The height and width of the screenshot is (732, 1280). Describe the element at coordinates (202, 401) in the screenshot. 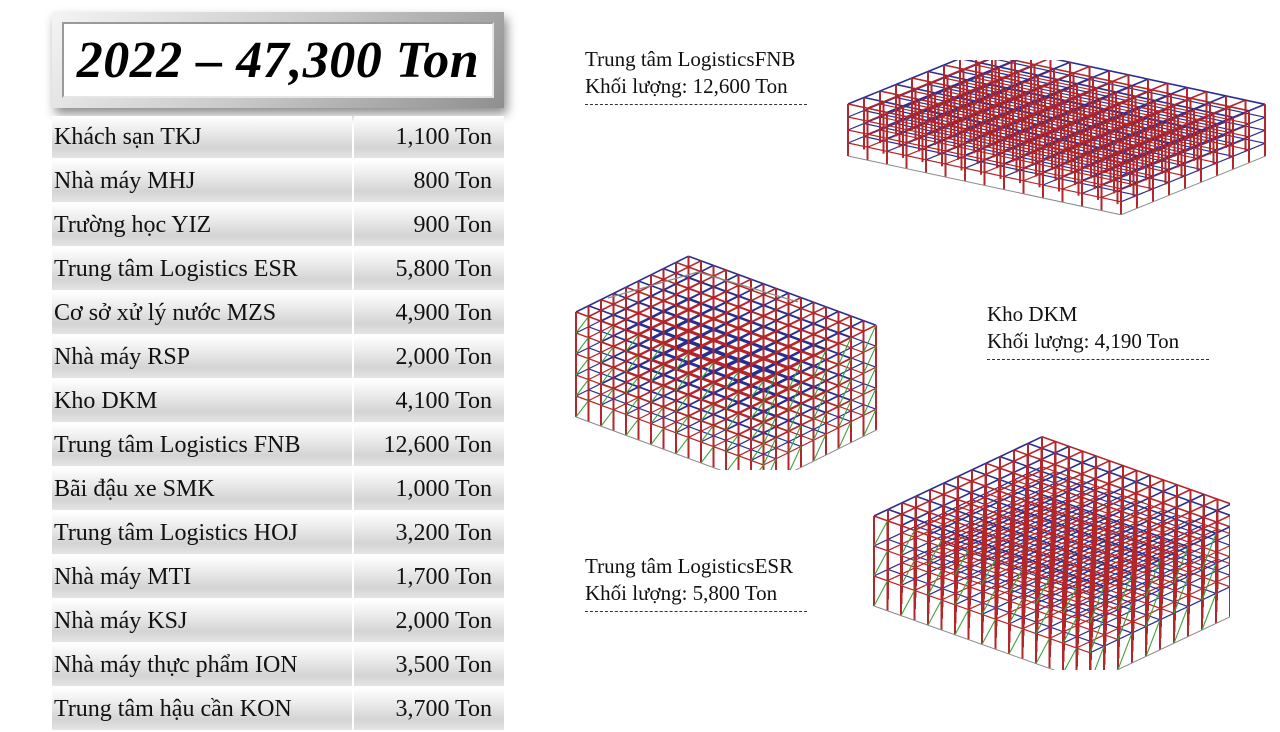

I see `project-name: Kho DKM` at that location.